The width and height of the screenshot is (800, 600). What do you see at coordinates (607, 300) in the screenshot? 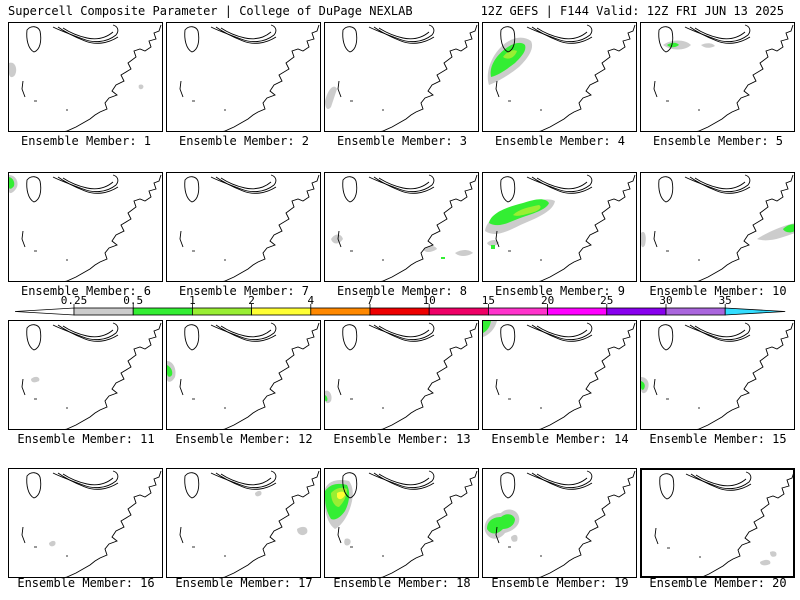
I see `scale-tick-label: 25` at bounding box center [607, 300].